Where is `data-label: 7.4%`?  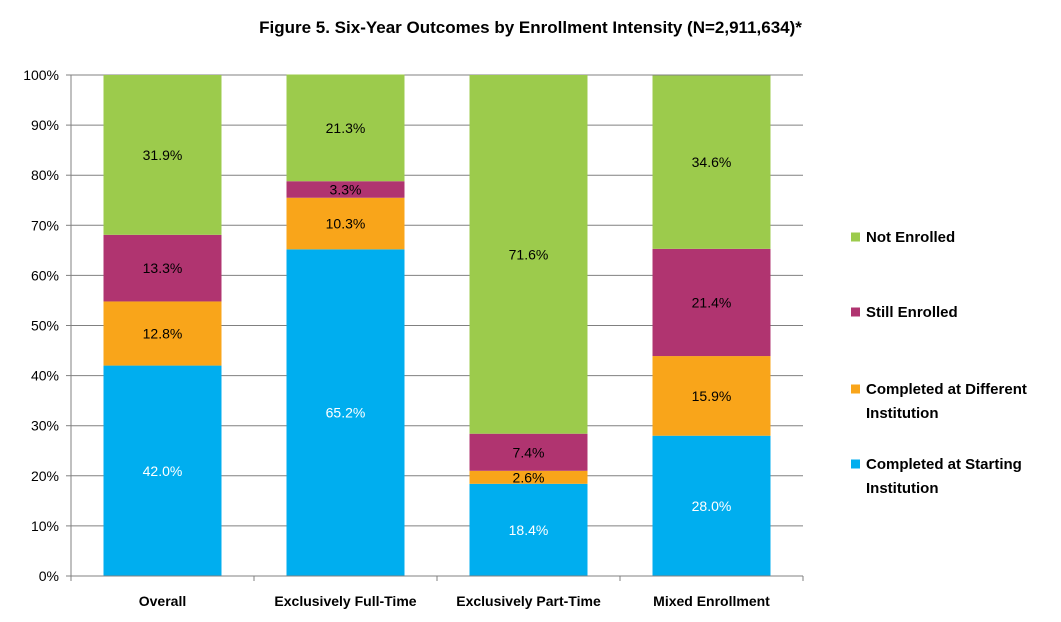 data-label: 7.4% is located at coordinates (529, 452).